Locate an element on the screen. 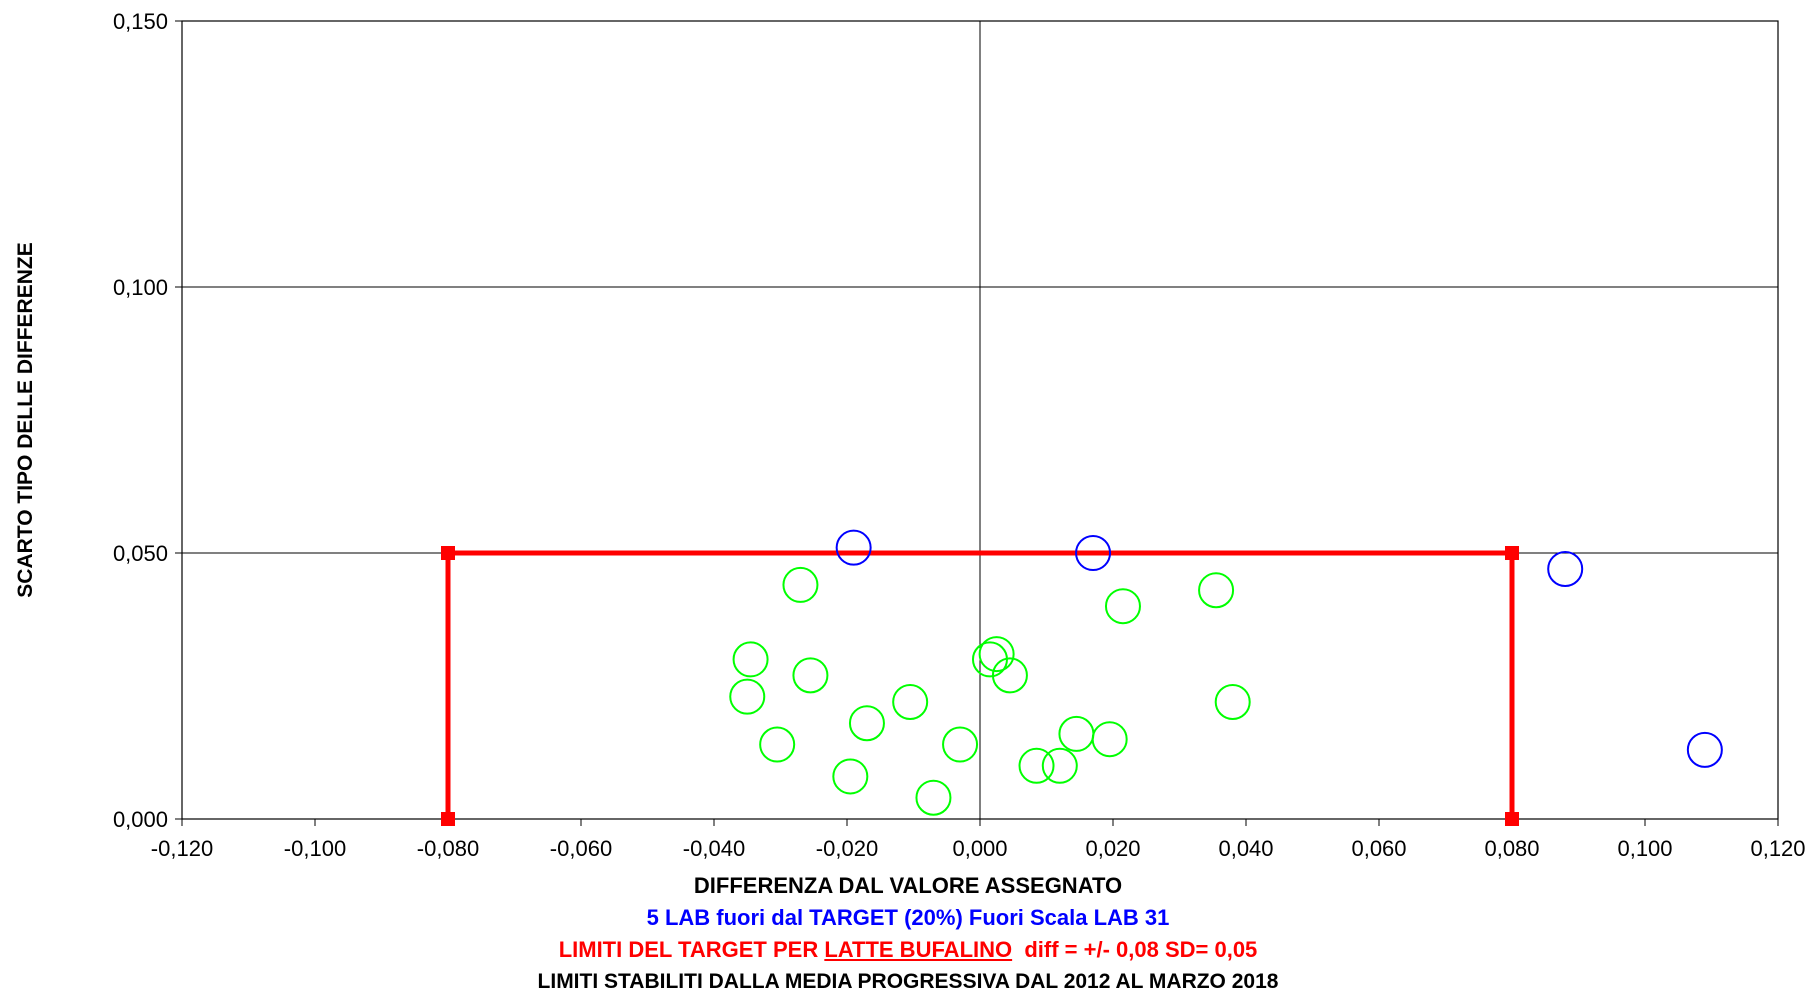  x-tick-label: 0,000 is located at coordinates (979, 848).